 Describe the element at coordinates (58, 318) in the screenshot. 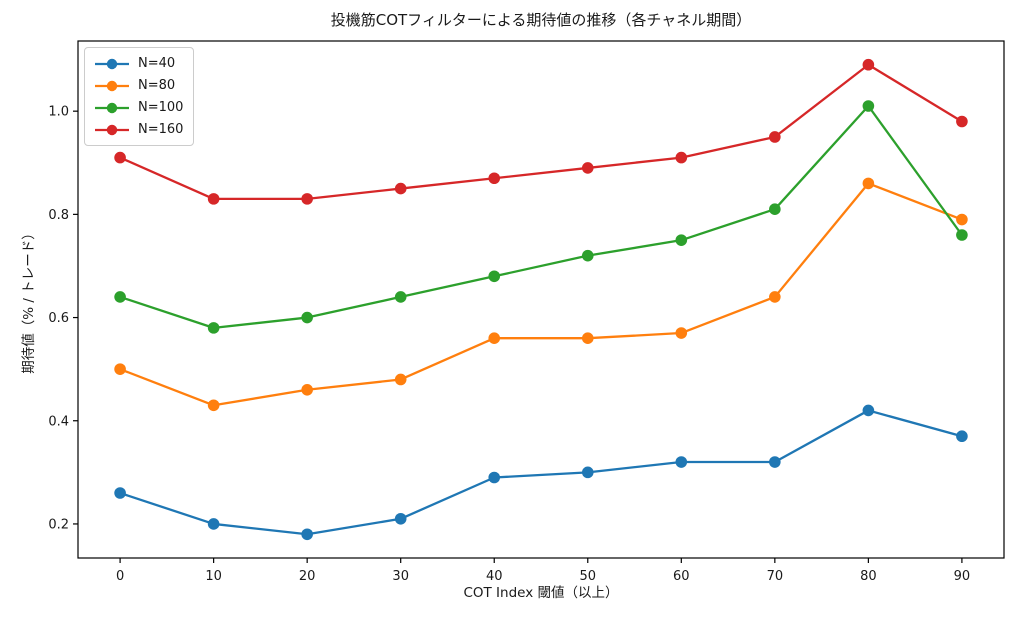

I see `y-tick-label: 0.6` at that location.